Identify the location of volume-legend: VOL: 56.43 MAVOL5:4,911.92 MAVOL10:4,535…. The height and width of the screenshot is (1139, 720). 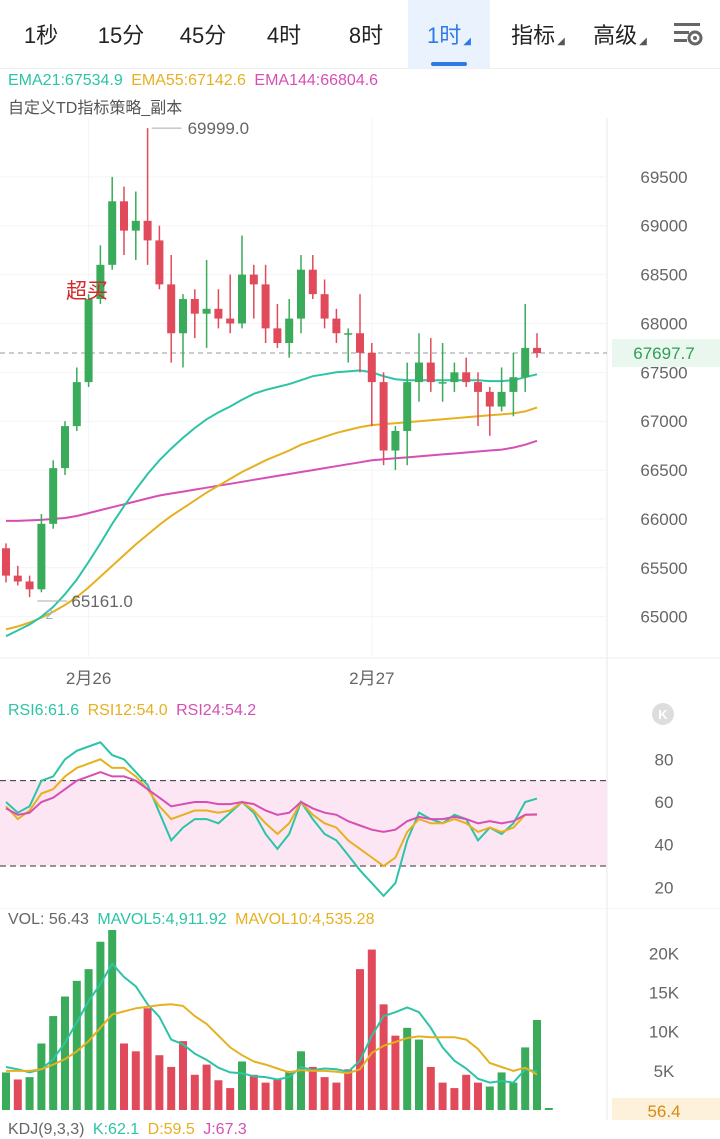
(193, 920).